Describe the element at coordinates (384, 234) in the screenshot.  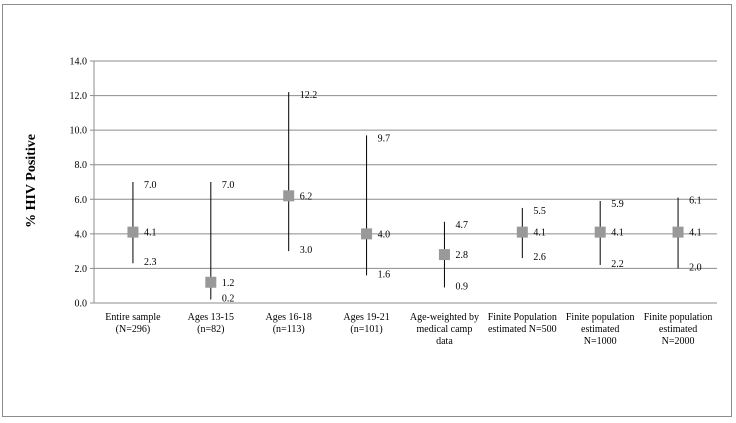
I see `point-value-label: 4.0` at that location.